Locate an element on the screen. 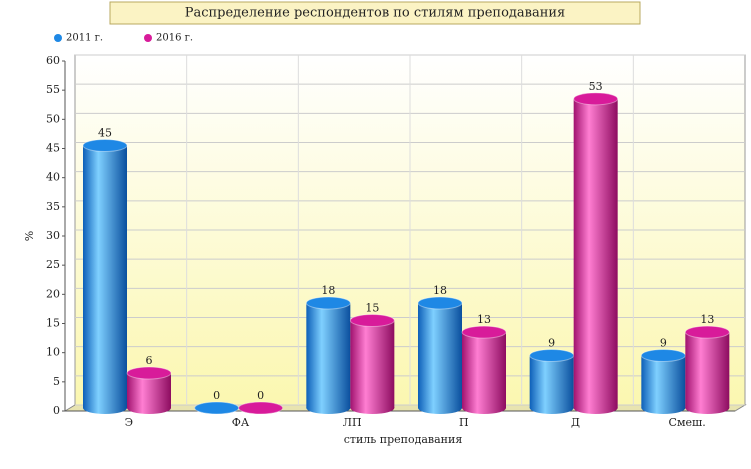 The height and width of the screenshot is (469, 751). x-tick-label: П is located at coordinates (464, 422).